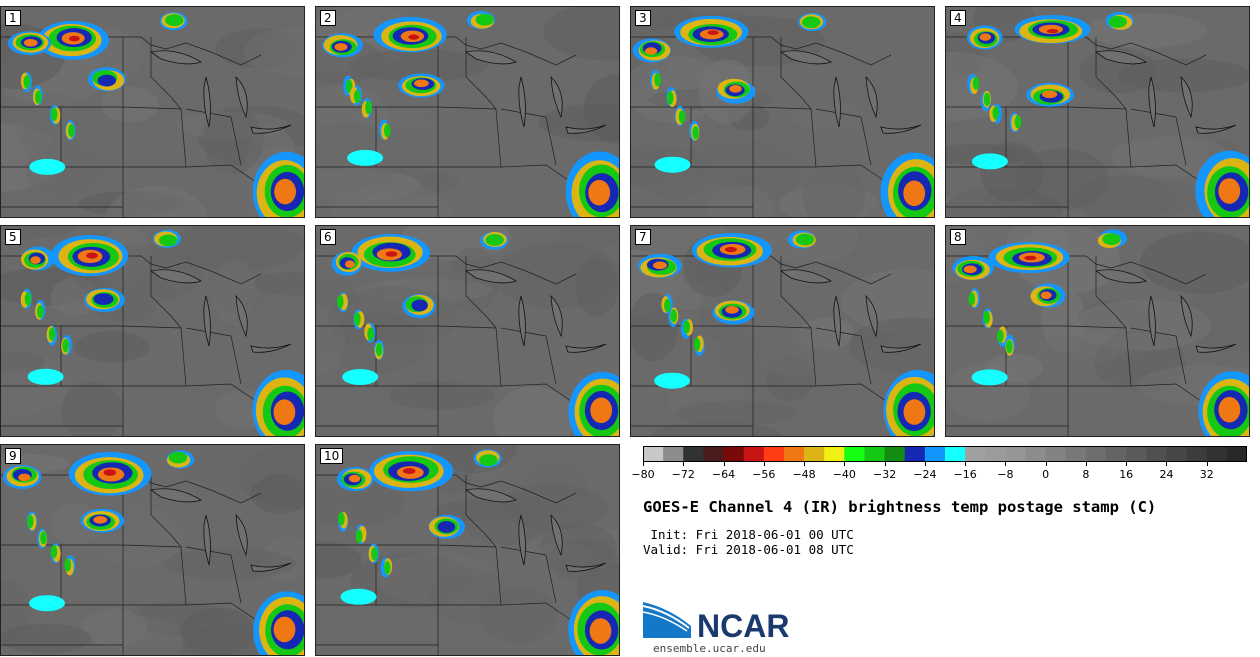 Image resolution: width=1260 pixels, height=657 pixels. I want to click on member-label: 10, so click(332, 456).